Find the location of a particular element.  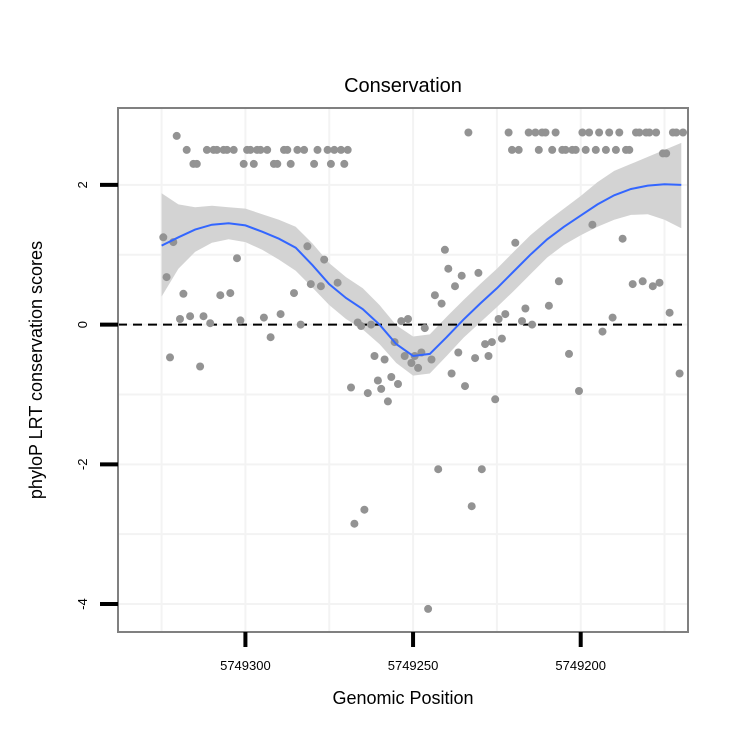

y-tick-labels: -4 -2 0 2 is located at coordinates (82, 395).